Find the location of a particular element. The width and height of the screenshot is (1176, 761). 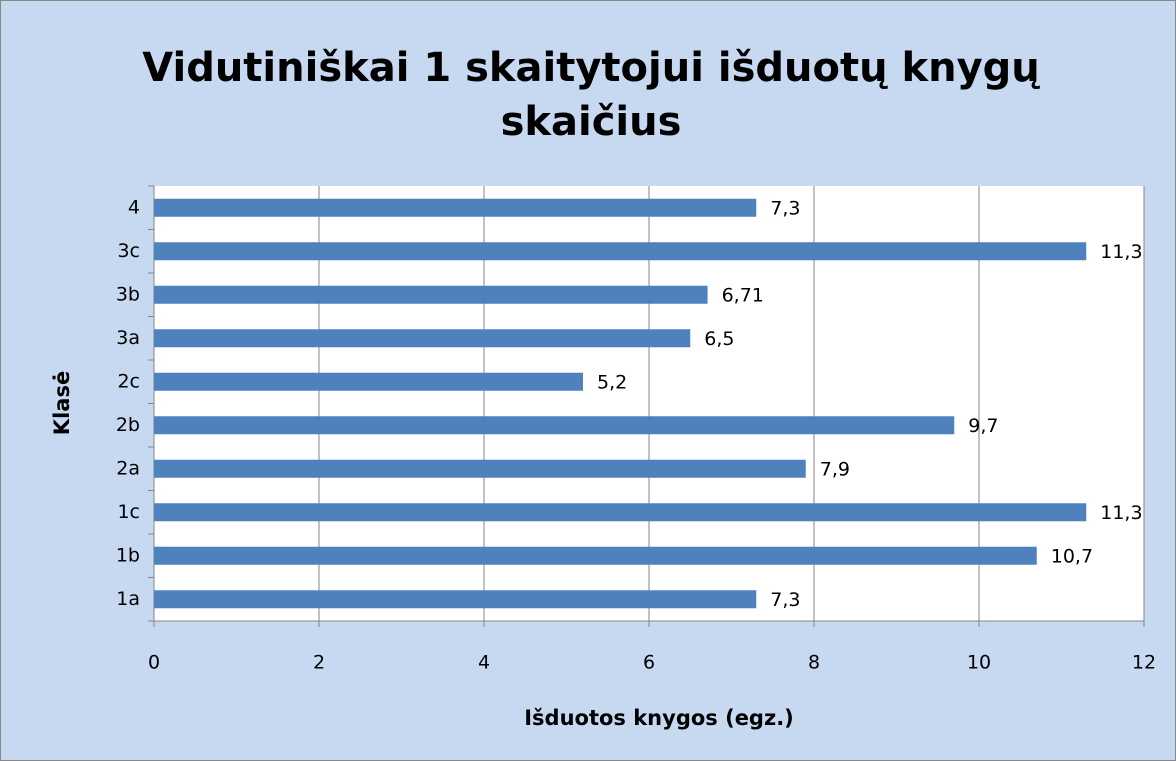

y-tick-label: 1c is located at coordinates (128, 512).